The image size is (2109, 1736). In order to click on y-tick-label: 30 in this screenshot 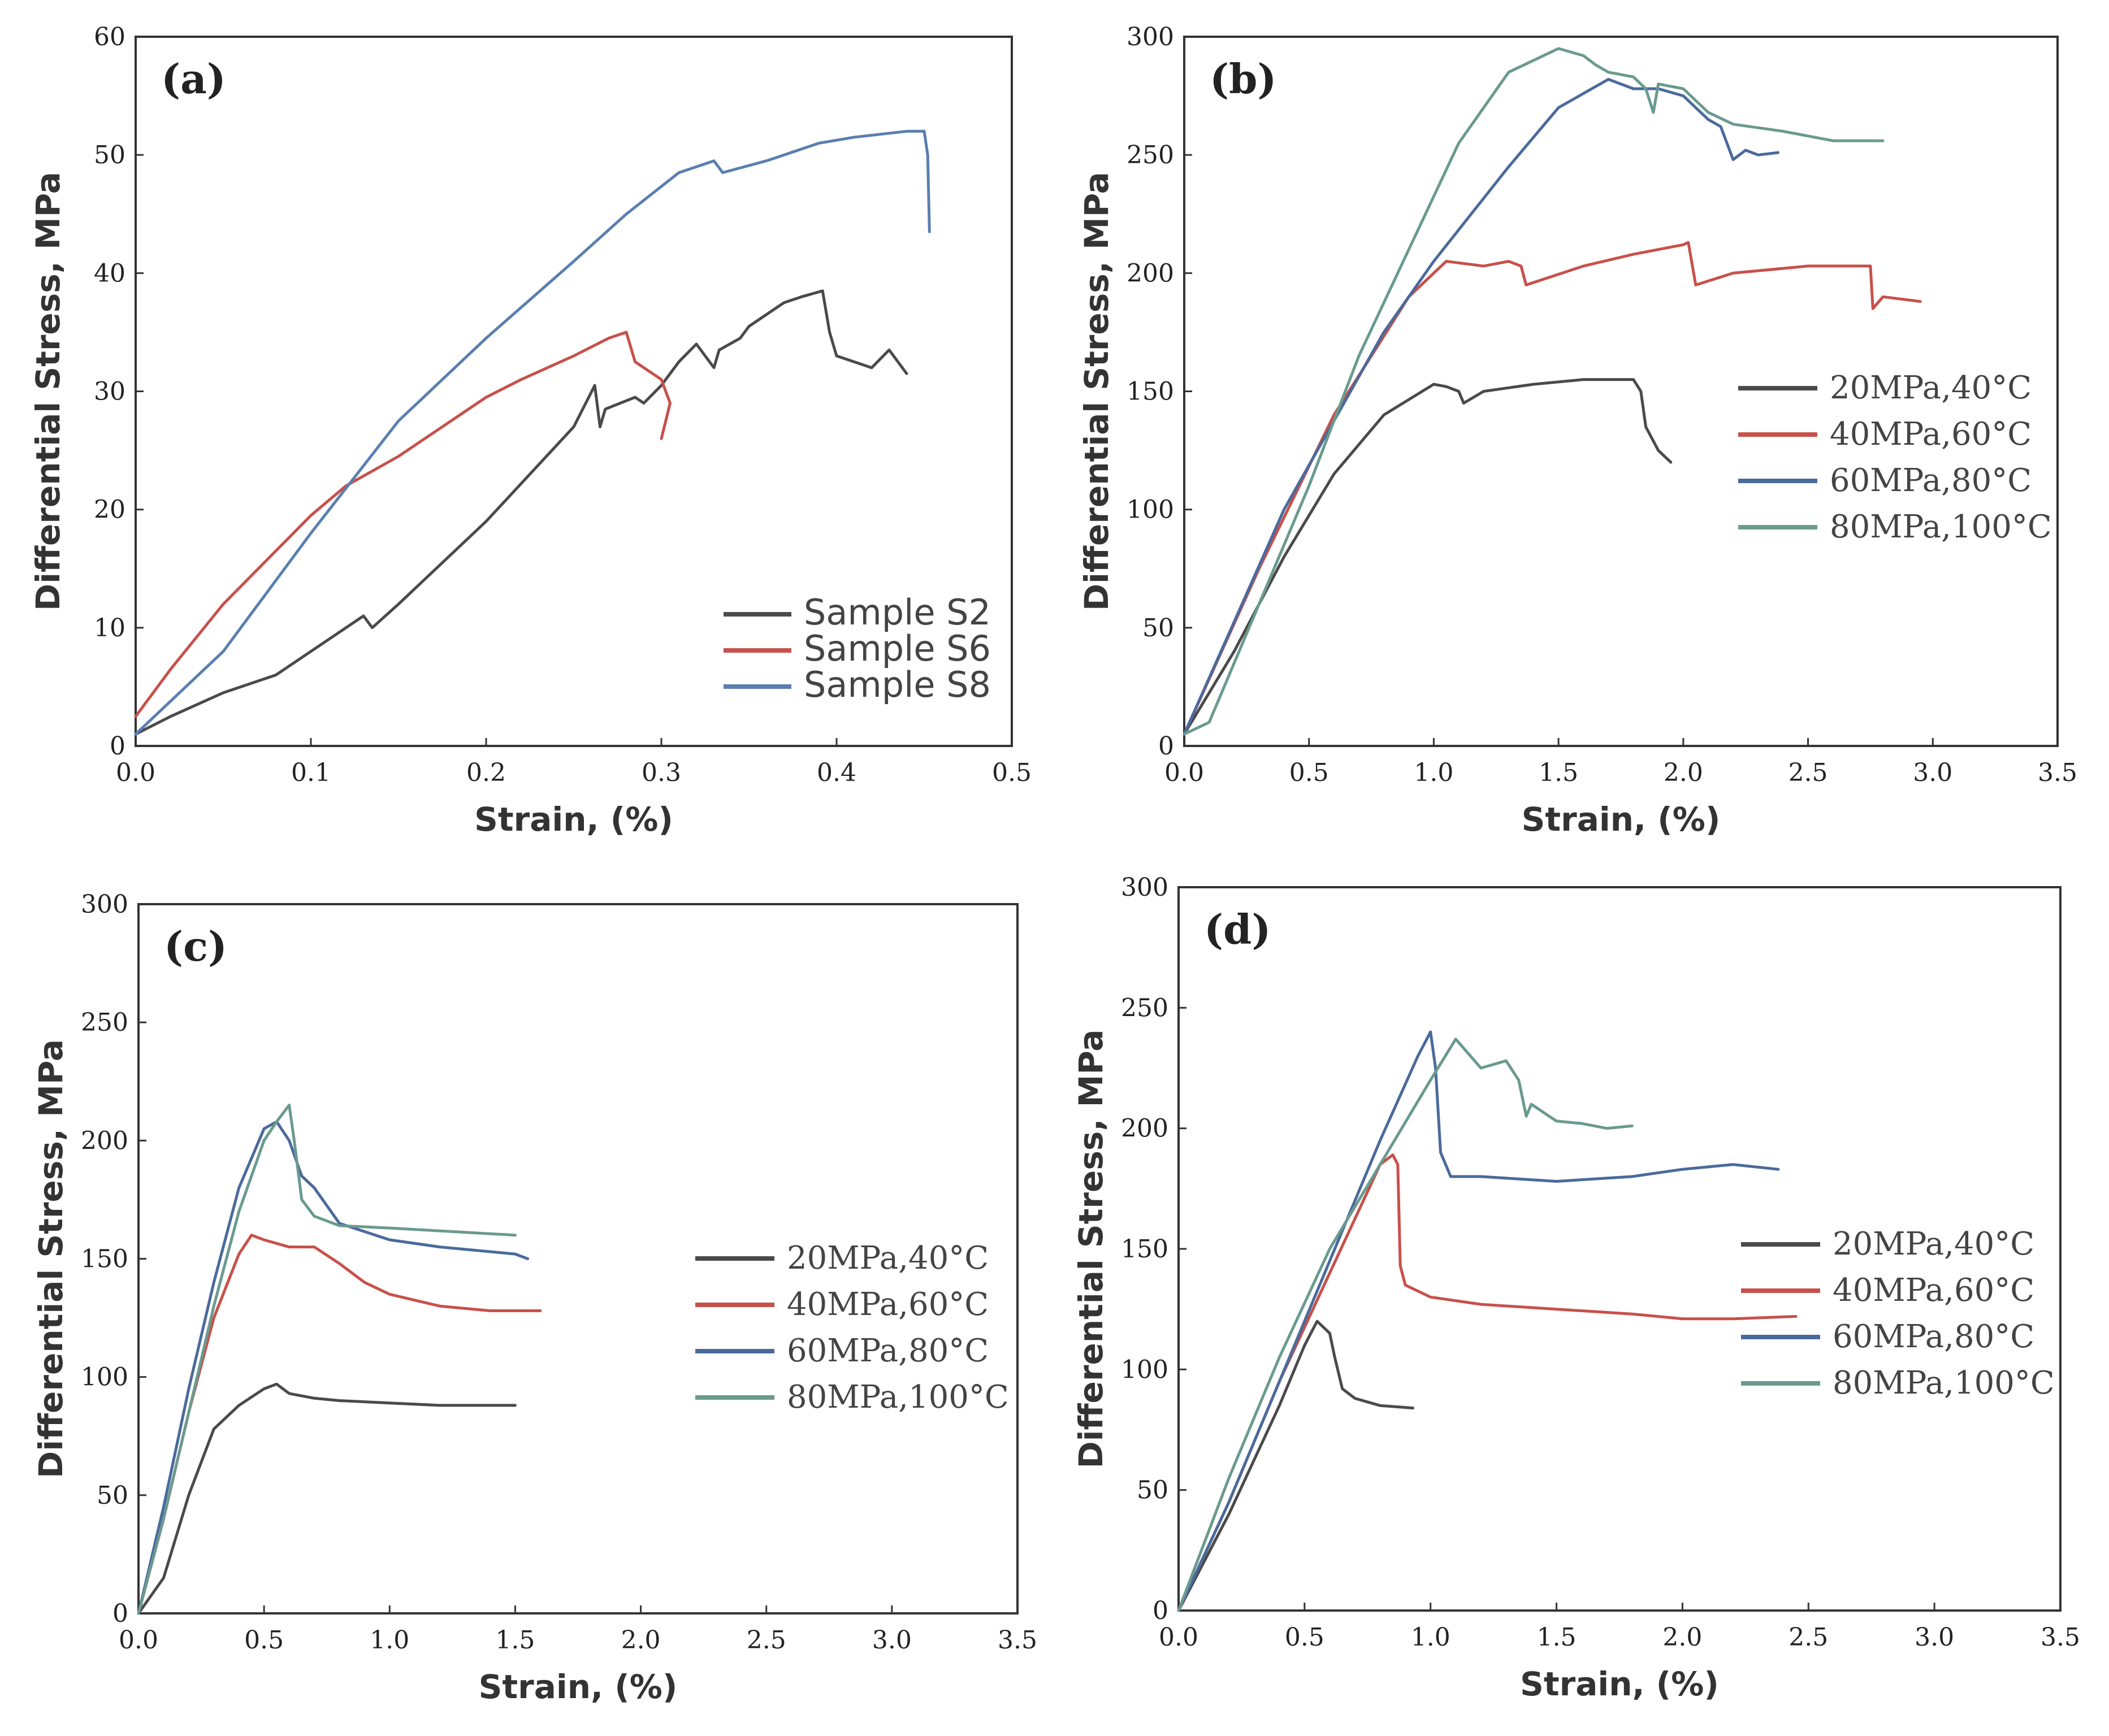, I will do `click(109, 391)`.